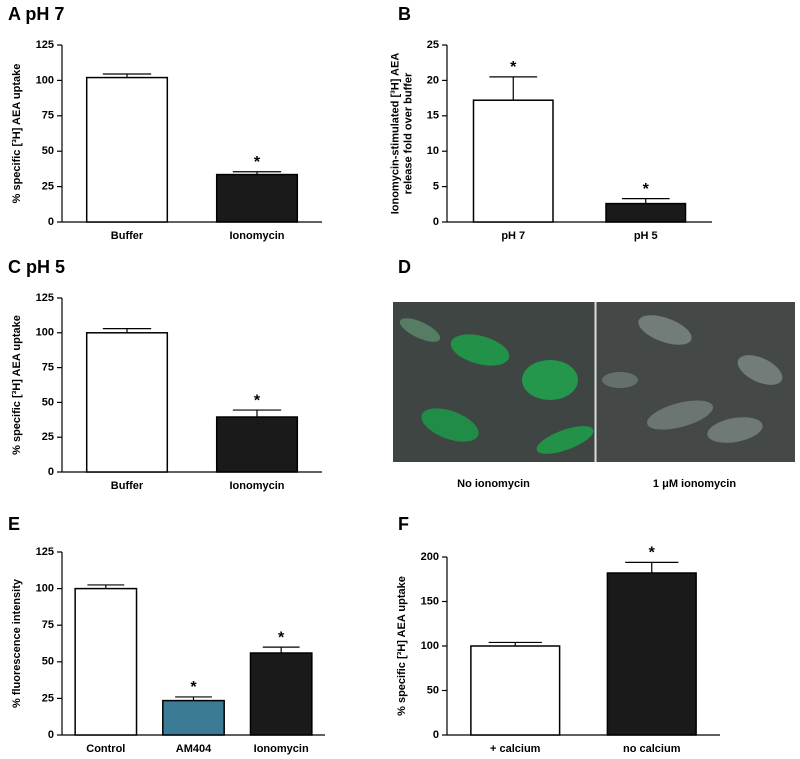  What do you see at coordinates (14, 524) in the screenshot?
I see `panel-title: E` at bounding box center [14, 524].